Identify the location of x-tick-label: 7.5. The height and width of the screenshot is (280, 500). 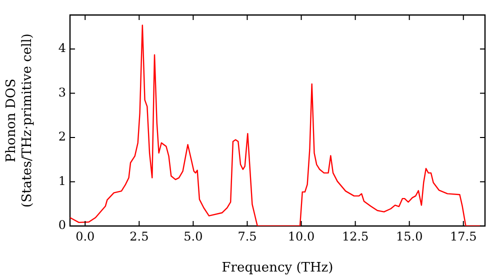
(247, 236).